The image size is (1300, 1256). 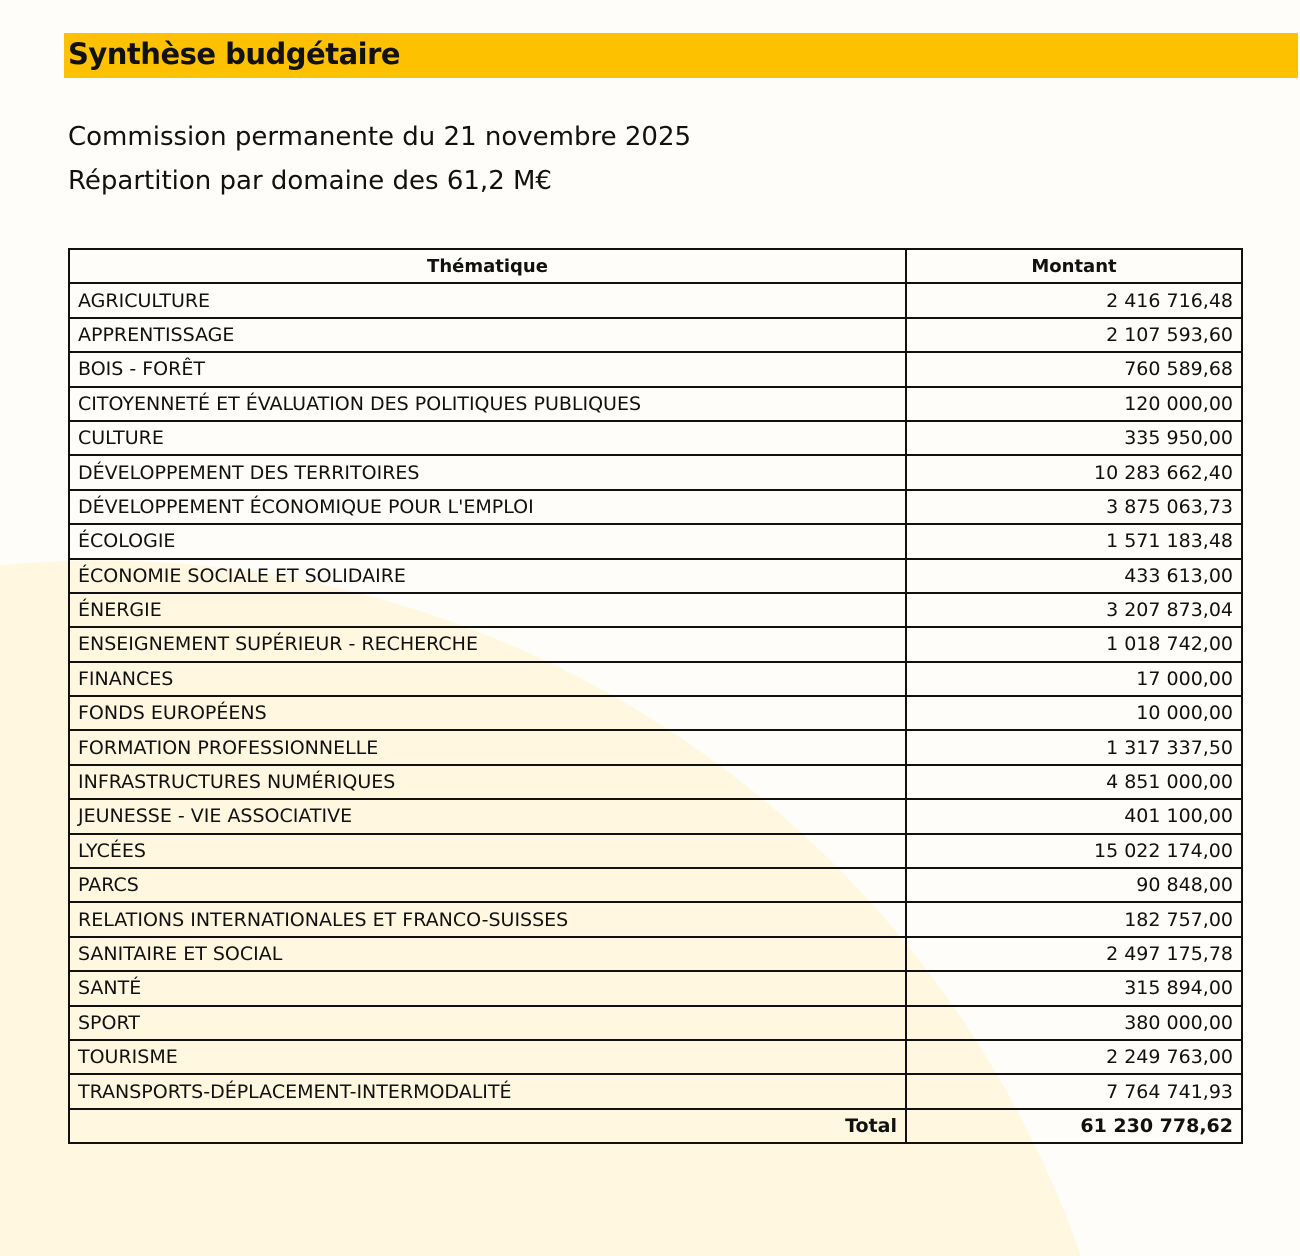 What do you see at coordinates (1074, 300) in the screenshot?
I see `montant-cell: 2 416 716,48` at bounding box center [1074, 300].